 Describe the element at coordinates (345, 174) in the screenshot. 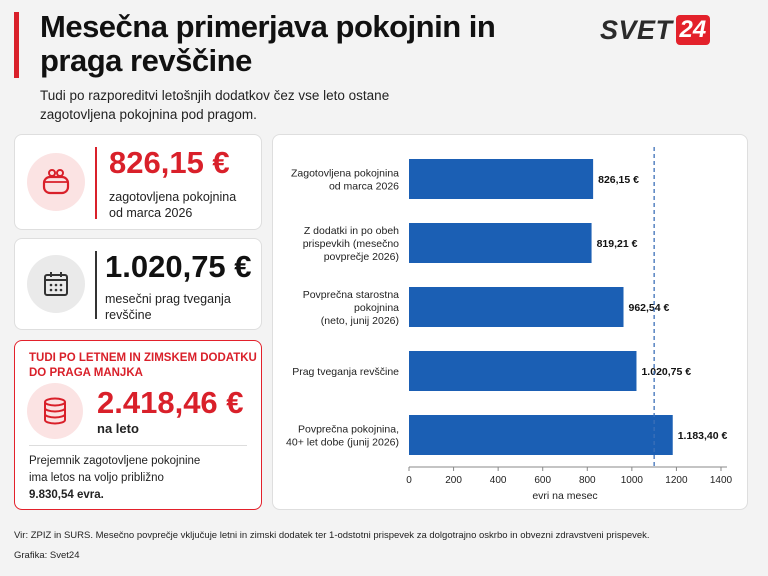

I see `category-label: Zagotovljena pokojnina` at that location.